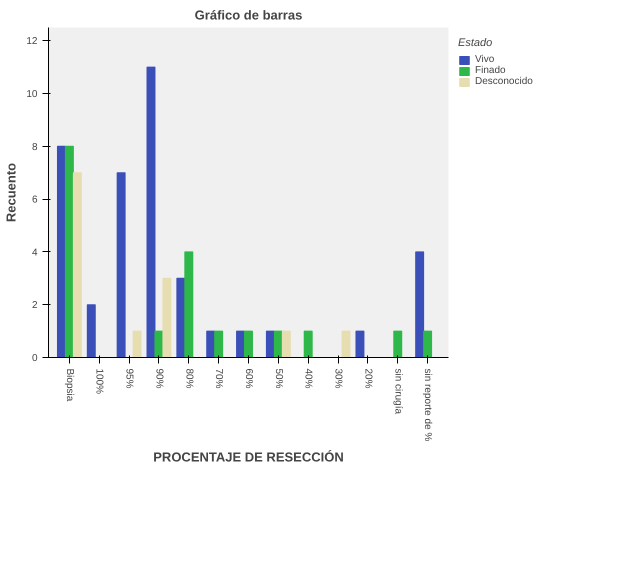  What do you see at coordinates (99, 381) in the screenshot?
I see `x-tick-label: 100%` at bounding box center [99, 381].